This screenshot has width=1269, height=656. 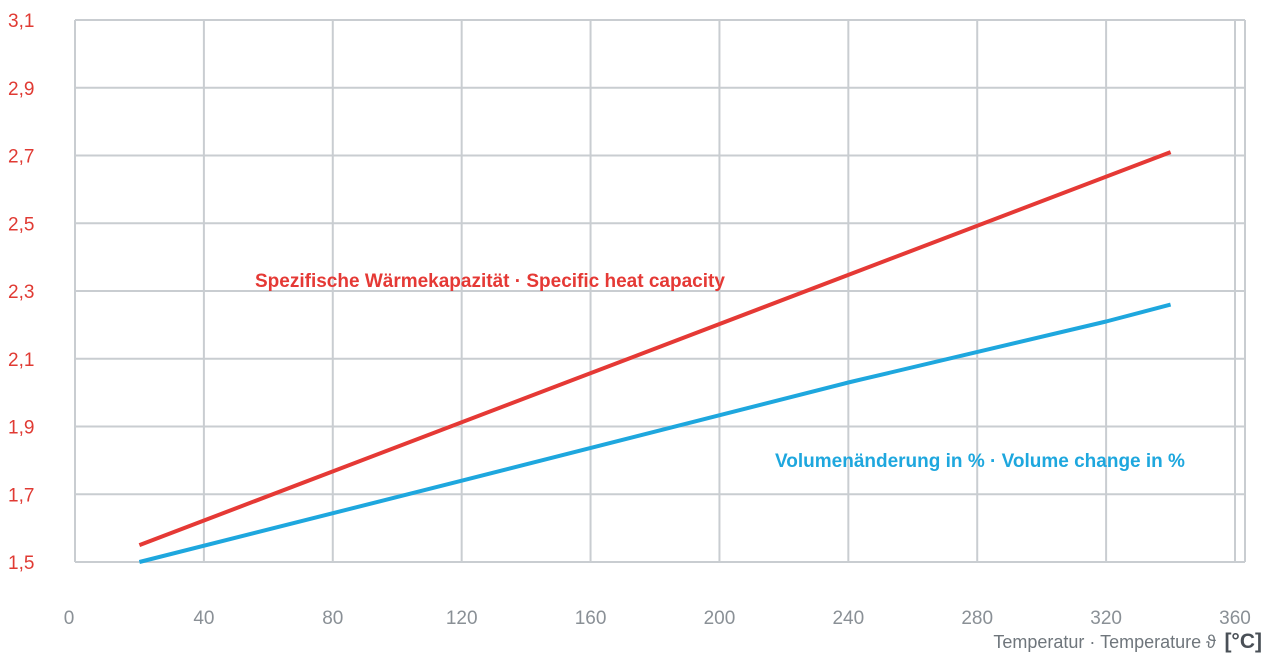 I want to click on x-tick-label: 320, so click(x=1106, y=618).